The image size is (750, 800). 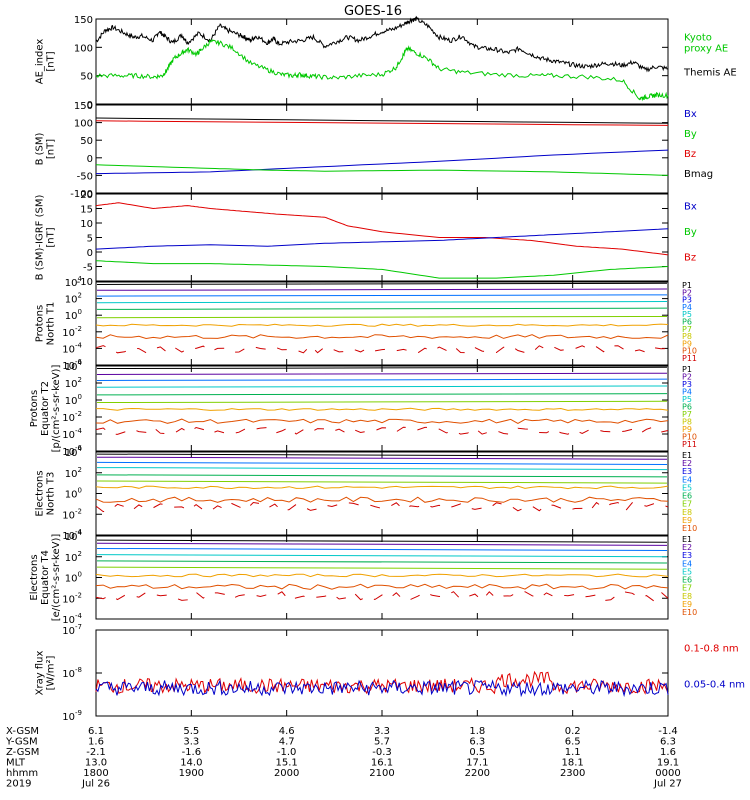 I want to click on axis-value: 16.1, so click(x=382, y=763).